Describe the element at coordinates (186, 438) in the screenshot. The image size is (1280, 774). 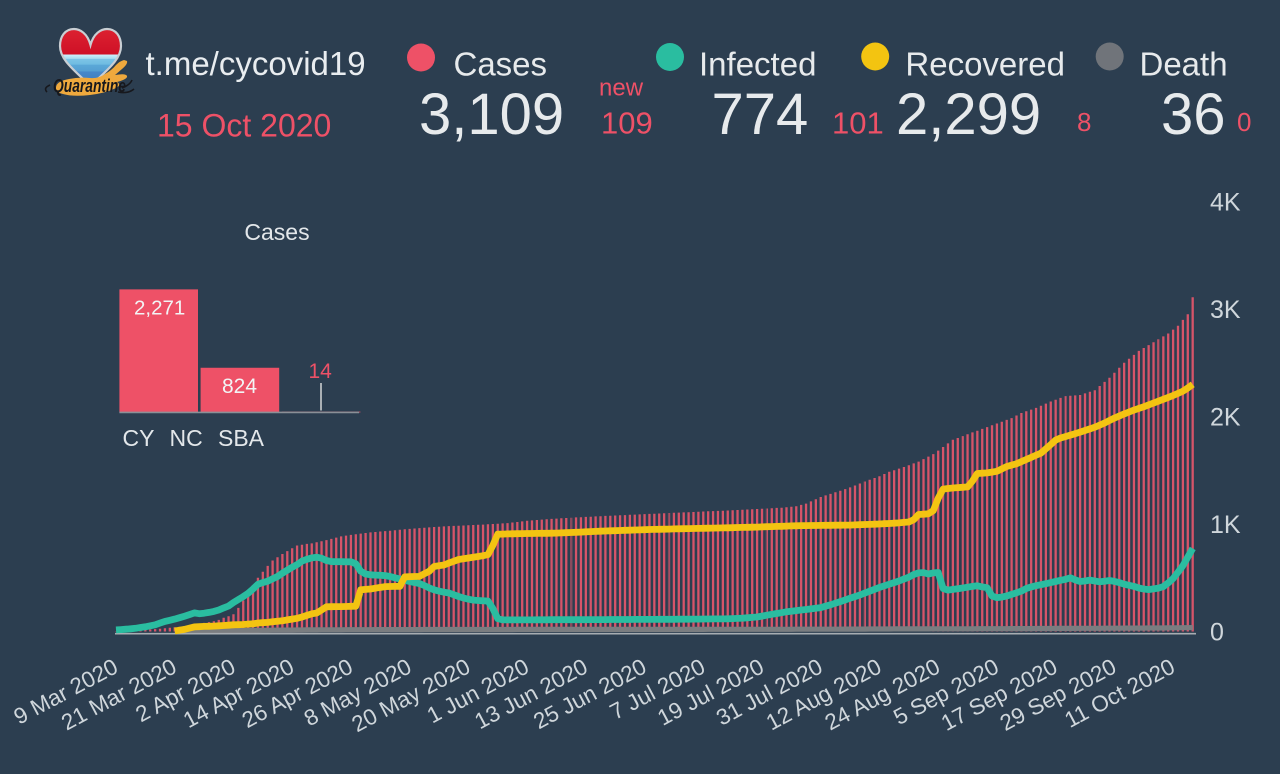
I see `svg-text: NC` at that location.